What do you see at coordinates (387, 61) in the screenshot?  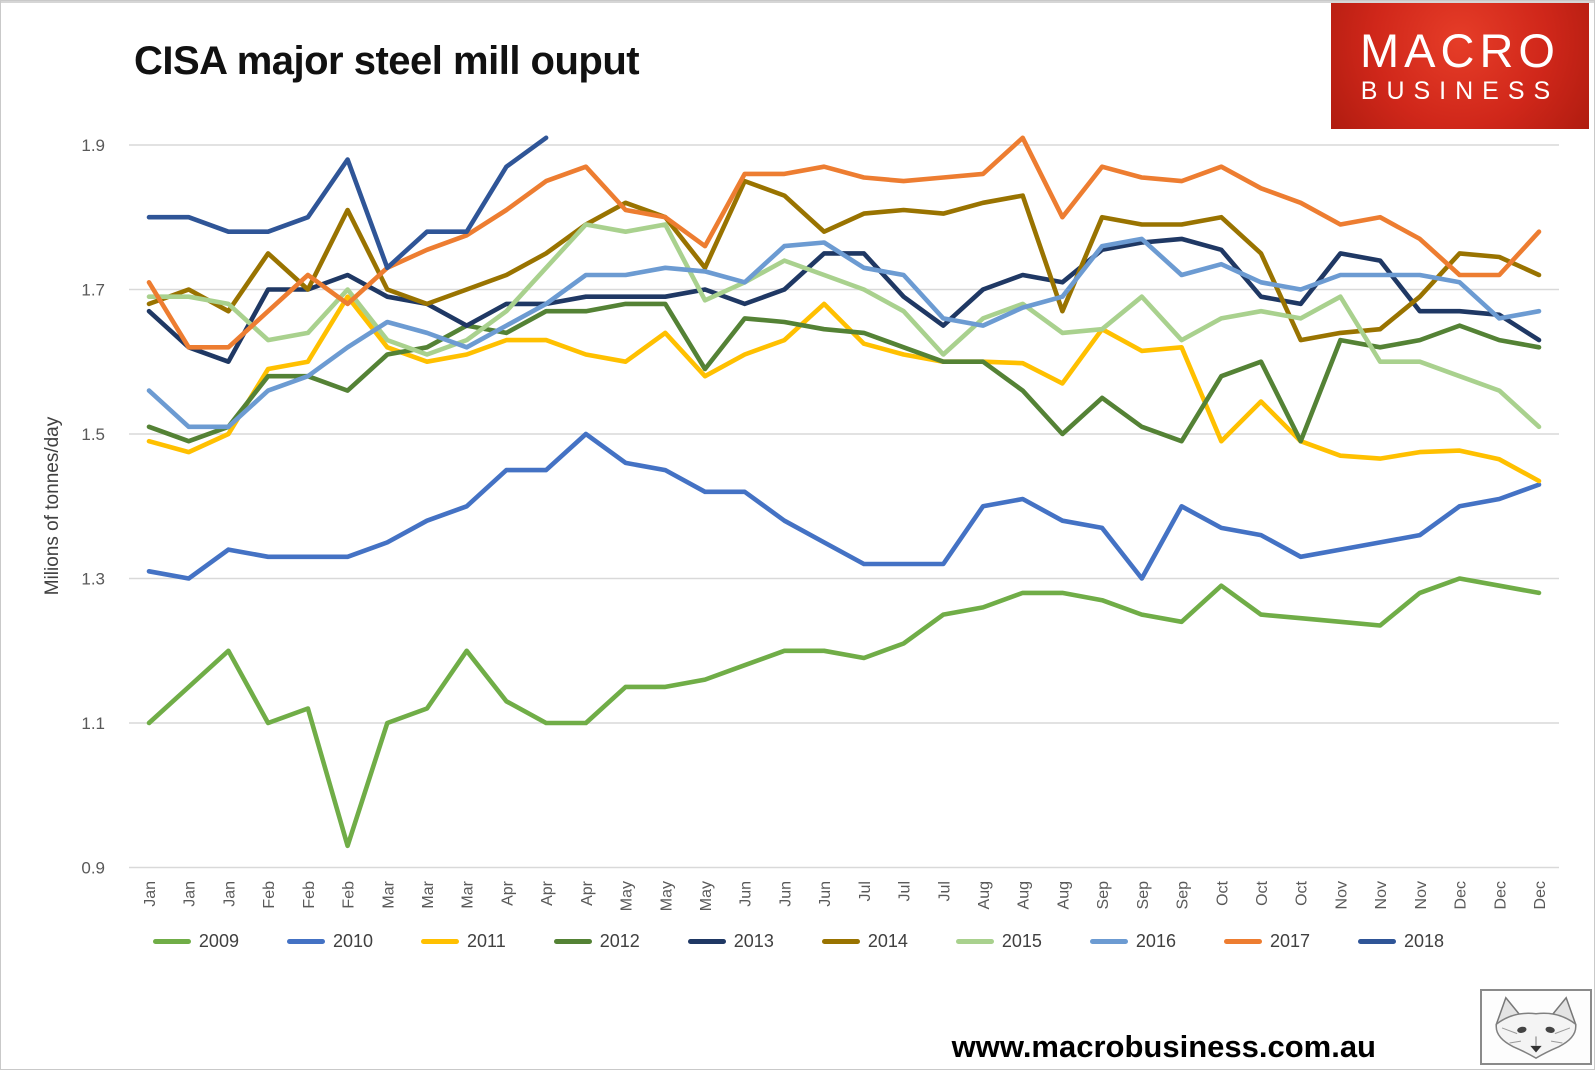 I see `chart-title: CISA major steel mill ouput` at bounding box center [387, 61].